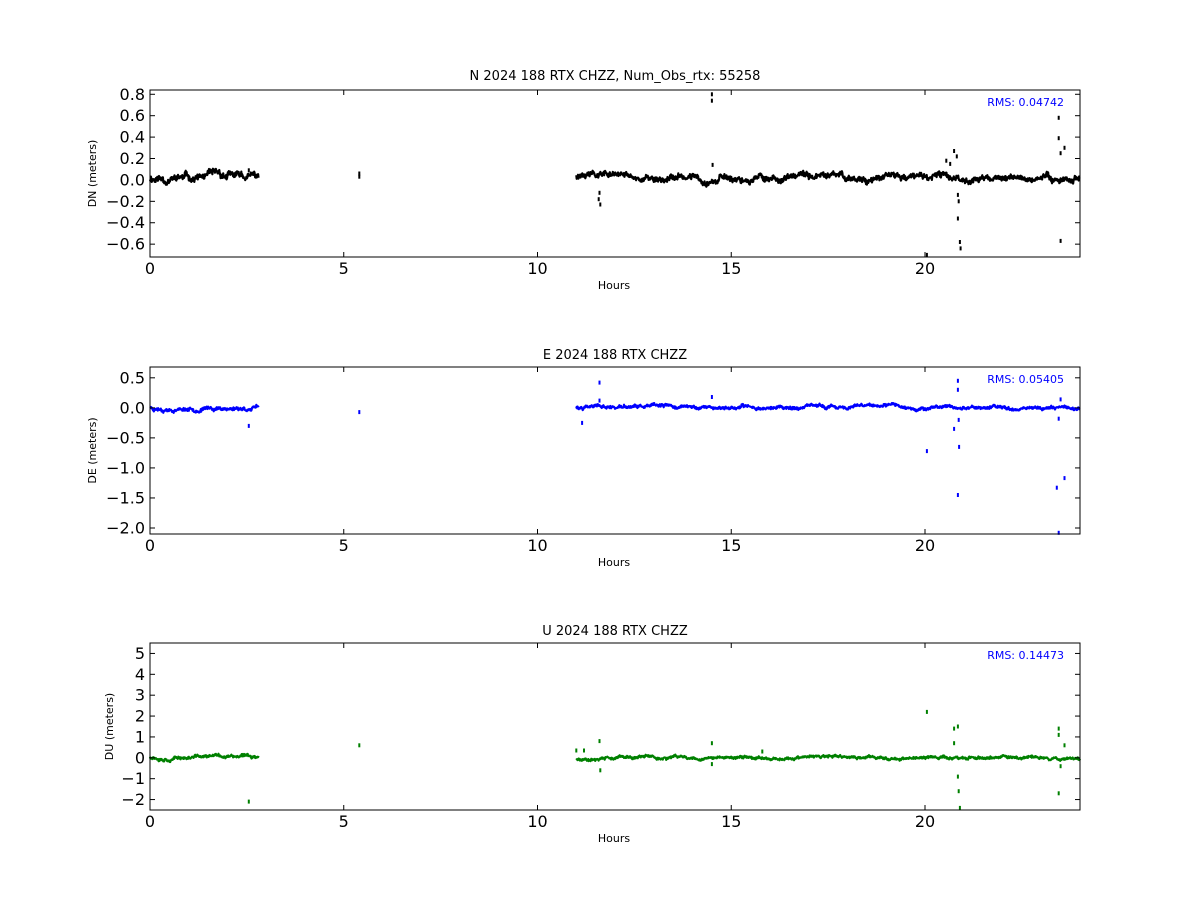 The image size is (1200, 900). Describe the element at coordinates (125, 527) in the screenshot. I see `east-y-tick-label: −2.0` at that location.